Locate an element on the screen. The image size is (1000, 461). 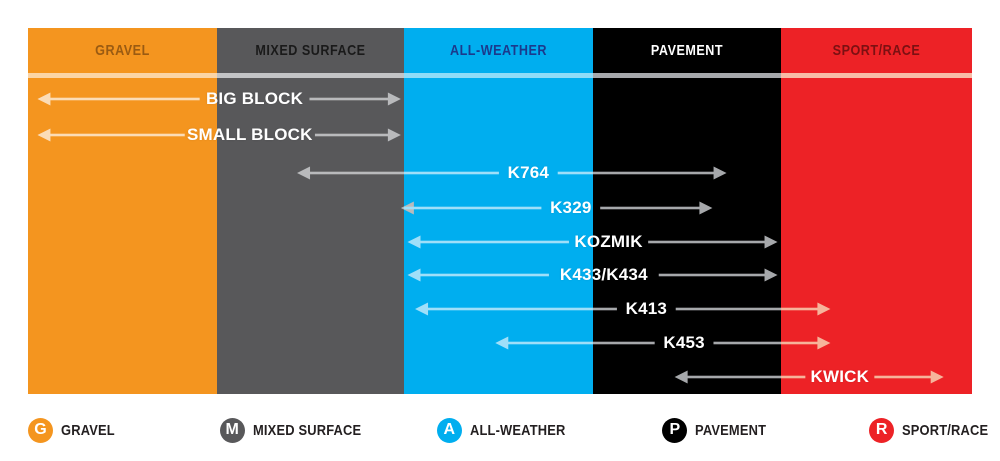
legend-label: MIXED SURFACE is located at coordinates (306, 430).